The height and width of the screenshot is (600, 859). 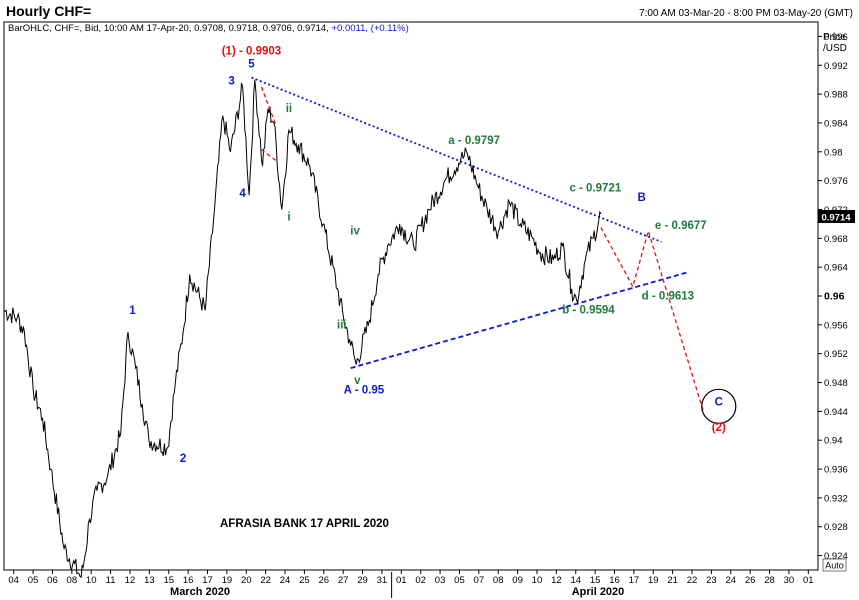 What do you see at coordinates (789, 580) in the screenshot?
I see `x-tick-label: 30` at bounding box center [789, 580].